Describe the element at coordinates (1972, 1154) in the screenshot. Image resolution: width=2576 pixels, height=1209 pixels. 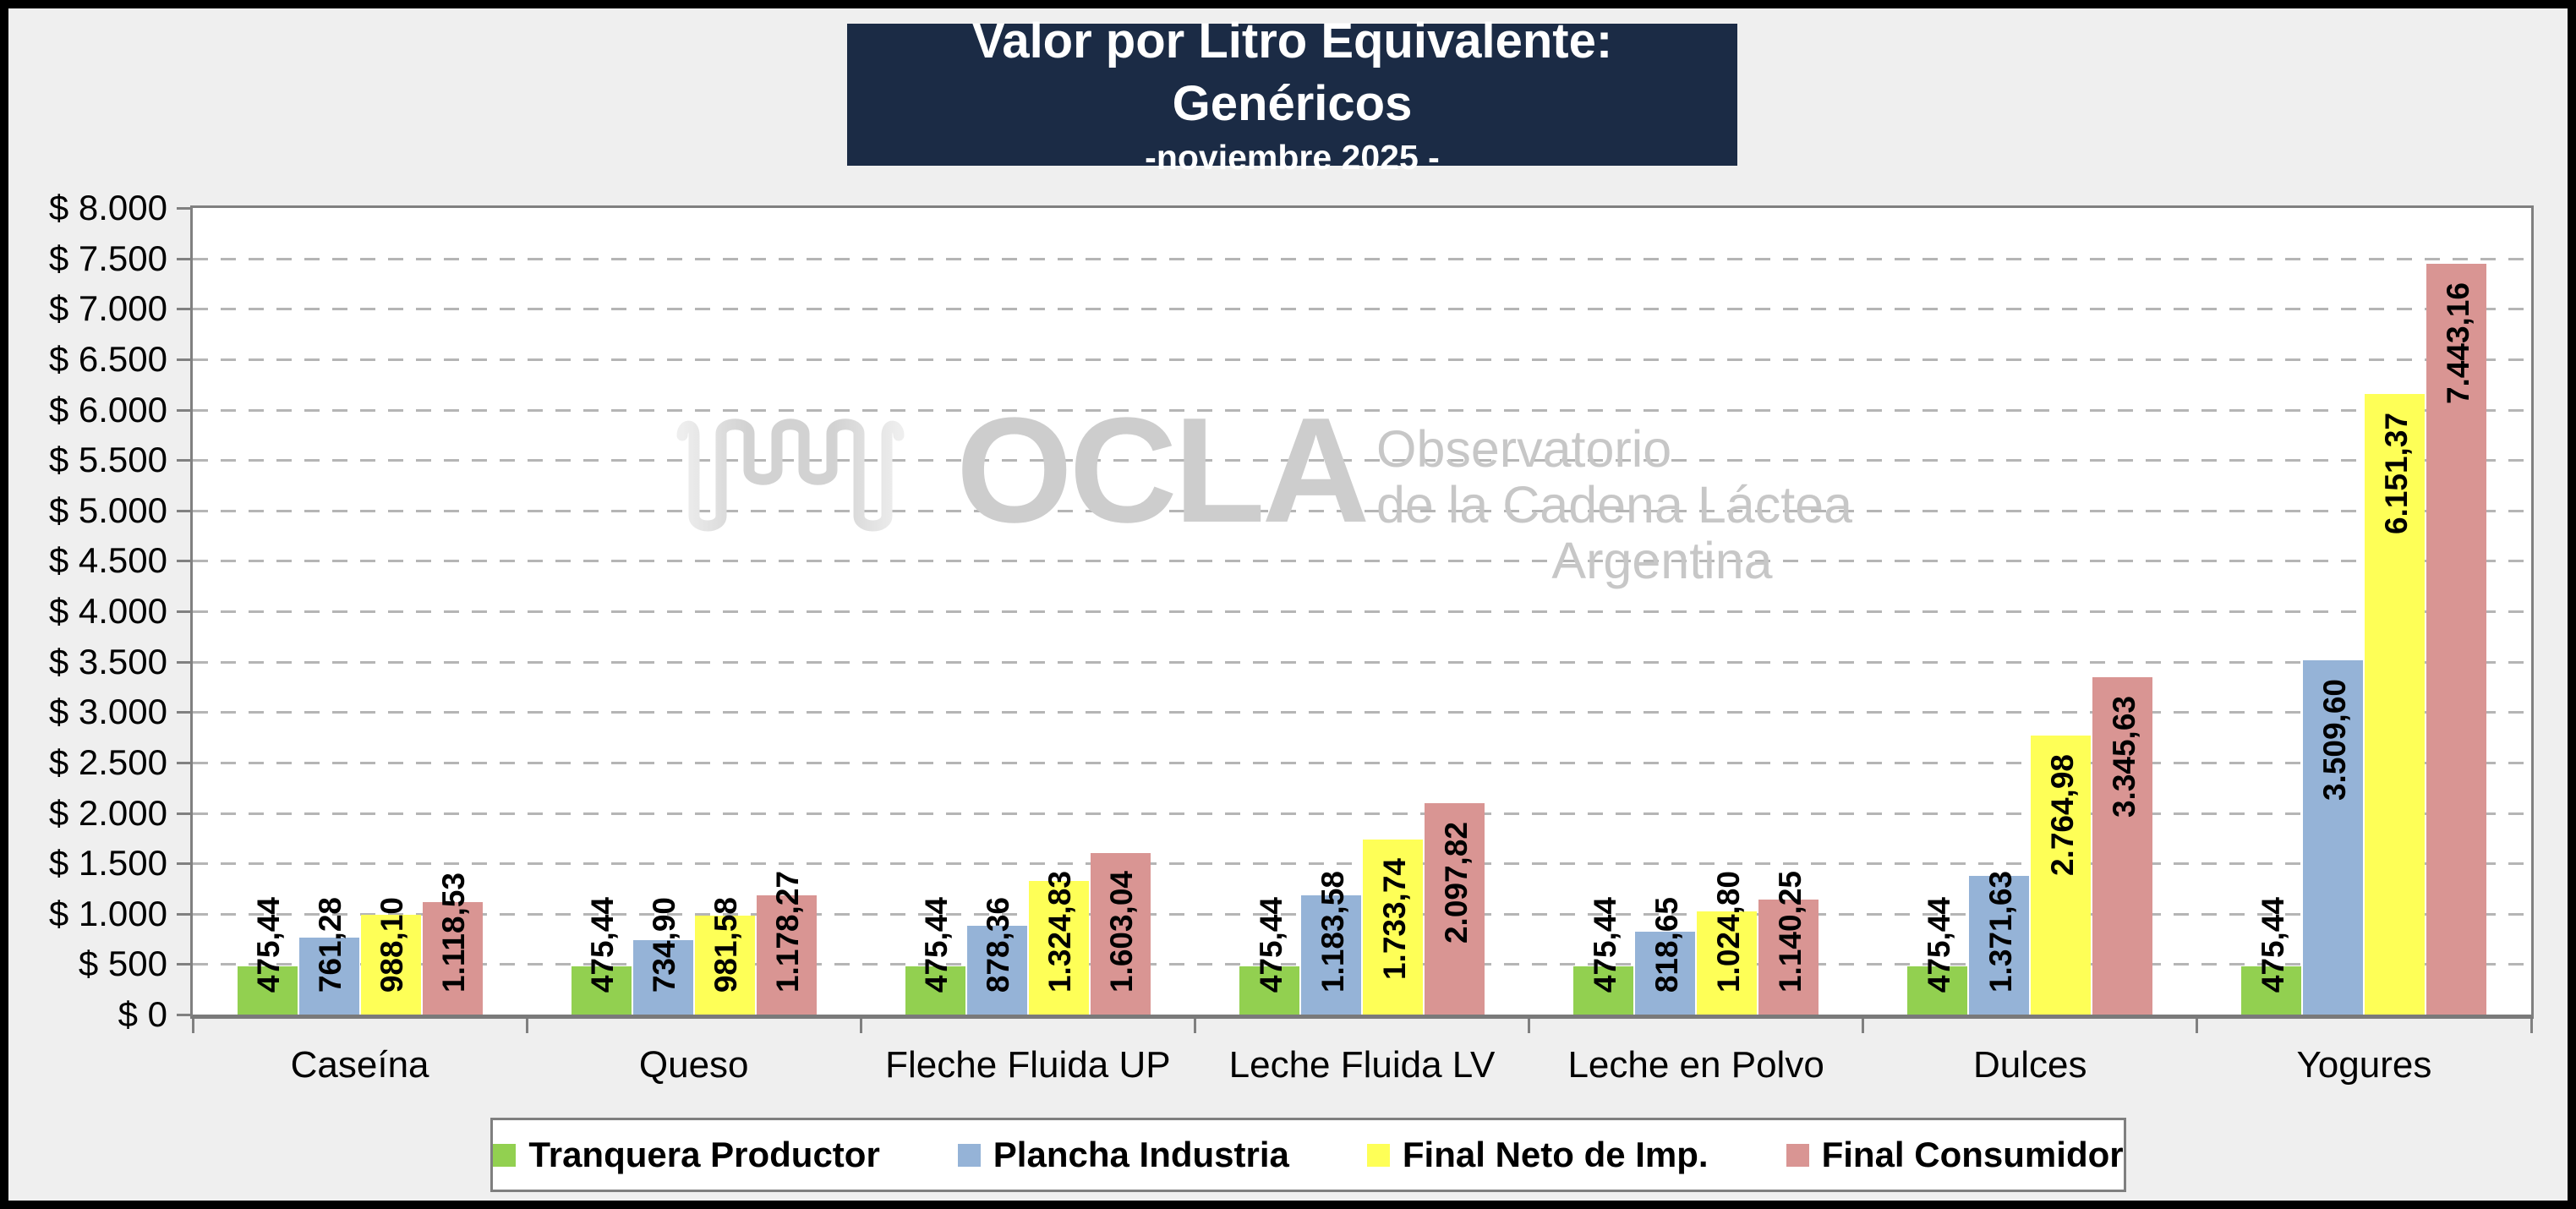
I see `legend-label: Final Consumidor` at that location.